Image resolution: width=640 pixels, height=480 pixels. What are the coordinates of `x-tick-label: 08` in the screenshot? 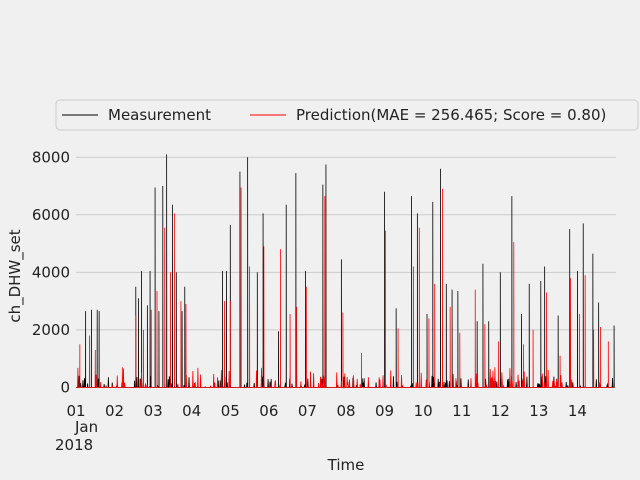 It's located at (345, 411).